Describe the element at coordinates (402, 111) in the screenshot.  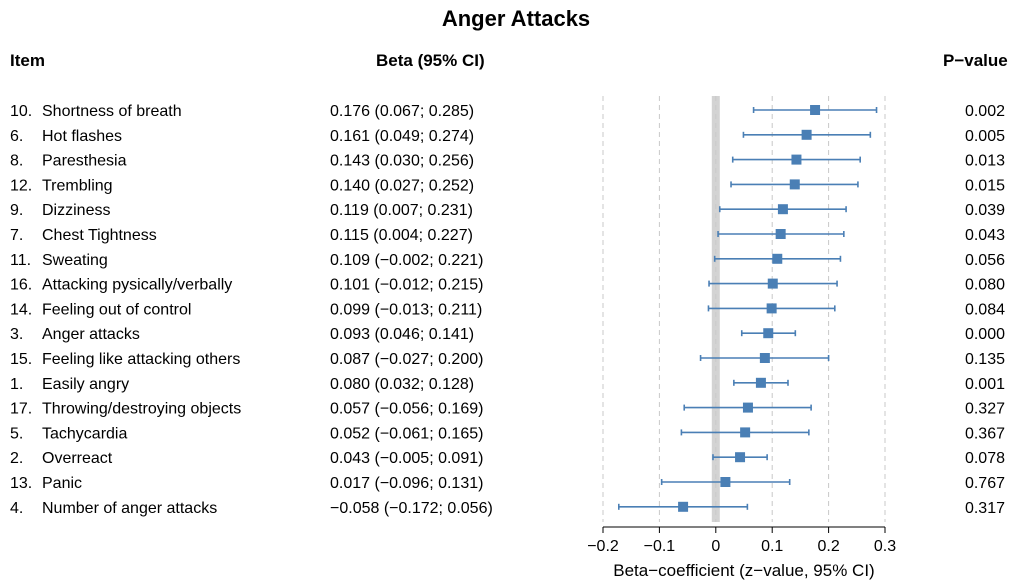
I see `row-beta-ci: 0.176 (0.067; 0.285)` at that location.